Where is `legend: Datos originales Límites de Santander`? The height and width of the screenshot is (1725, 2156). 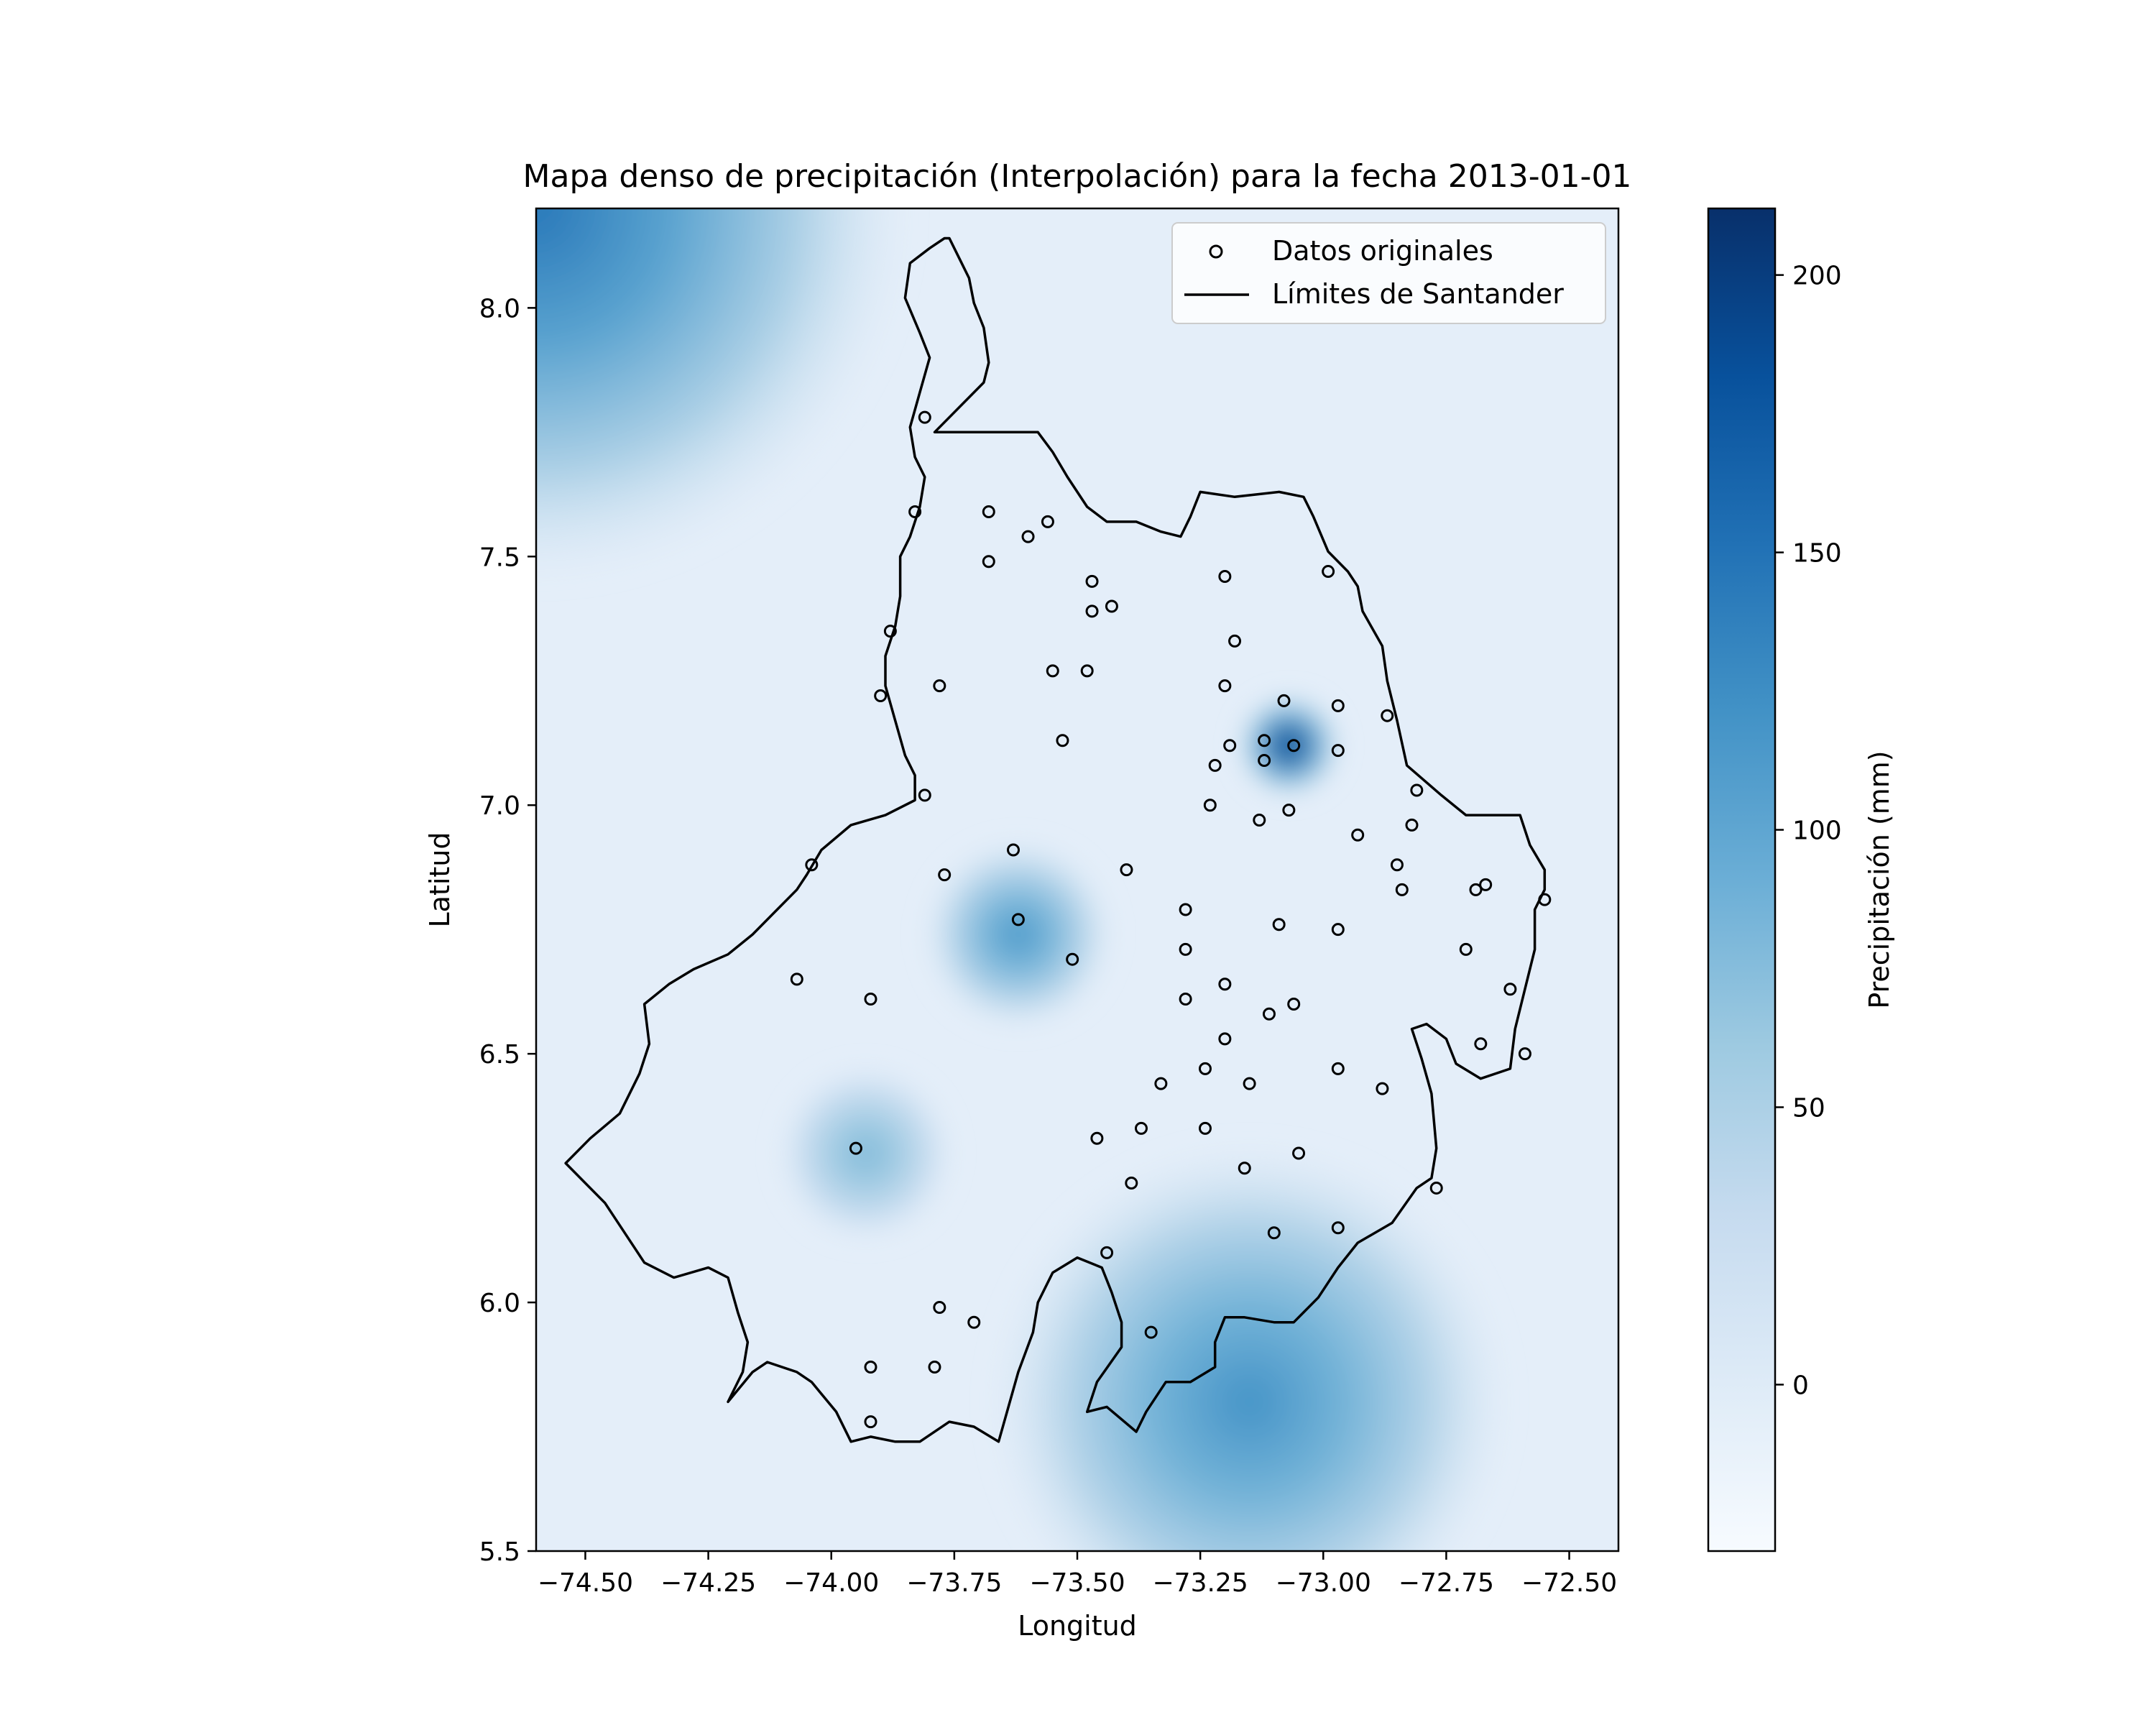
legend: Datos originales Límites de Santander is located at coordinates (1389, 273).